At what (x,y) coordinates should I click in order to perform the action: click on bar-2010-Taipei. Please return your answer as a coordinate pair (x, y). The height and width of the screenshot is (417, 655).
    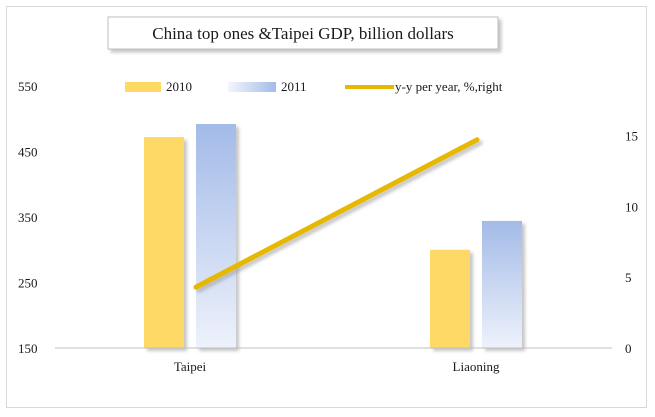
    Looking at the image, I should click on (164, 242).